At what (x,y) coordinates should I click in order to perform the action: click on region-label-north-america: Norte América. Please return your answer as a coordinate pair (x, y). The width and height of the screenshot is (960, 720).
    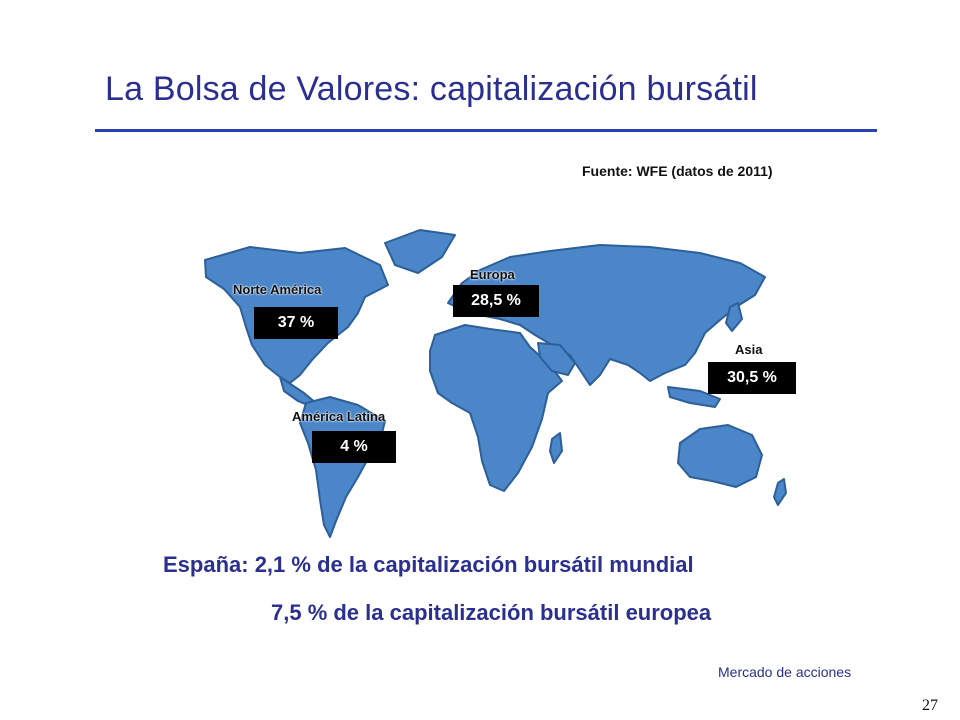
    Looking at the image, I should click on (277, 289).